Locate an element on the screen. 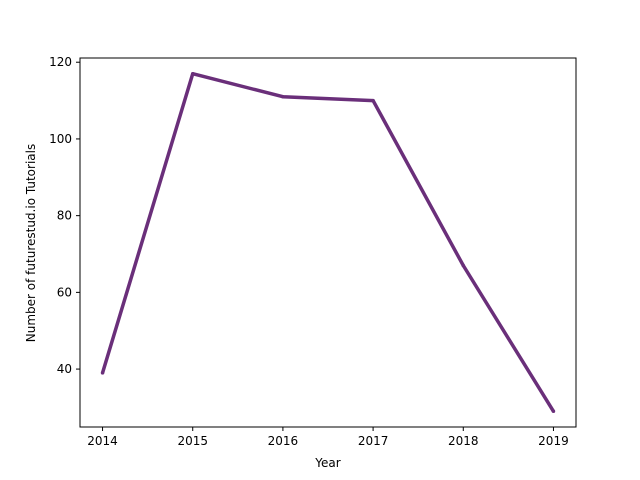 The image size is (640, 480). x-tick-label: 2019 is located at coordinates (553, 441).